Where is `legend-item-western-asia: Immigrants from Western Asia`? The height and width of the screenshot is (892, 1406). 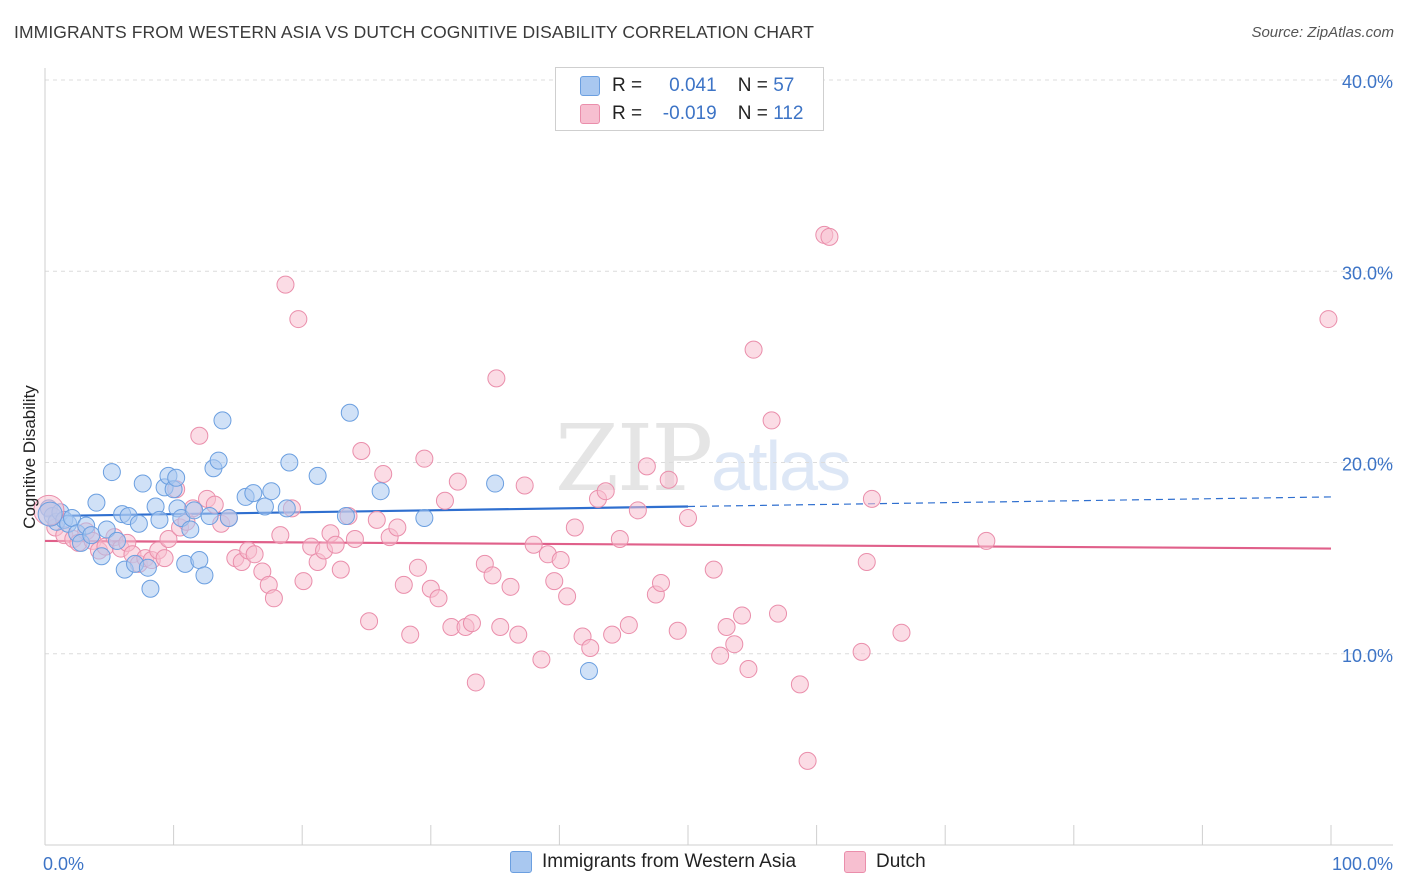
legend-item-western-asia: Immigrants from Western Asia is located at coordinates (653, 862).